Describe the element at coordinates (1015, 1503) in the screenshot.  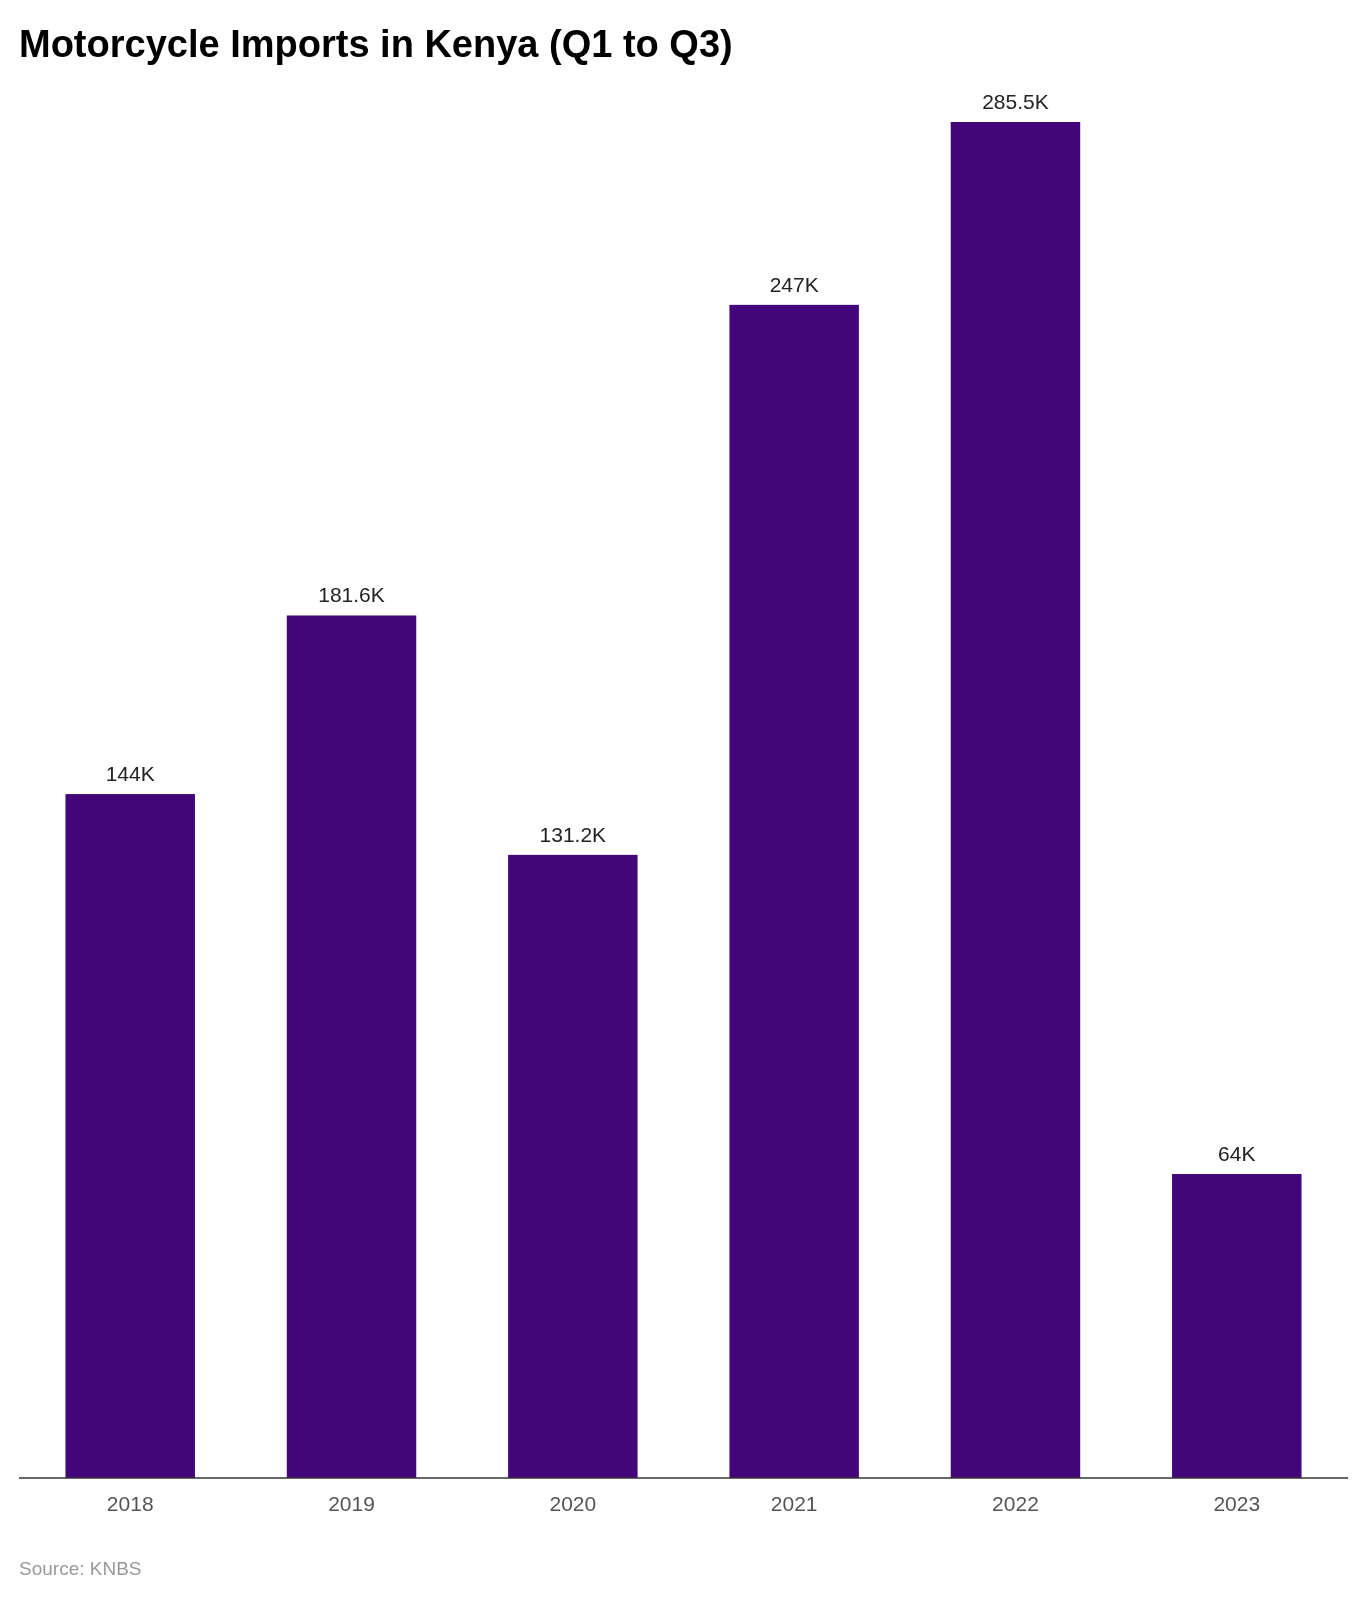
I see `x-tick-label: 2022` at that location.